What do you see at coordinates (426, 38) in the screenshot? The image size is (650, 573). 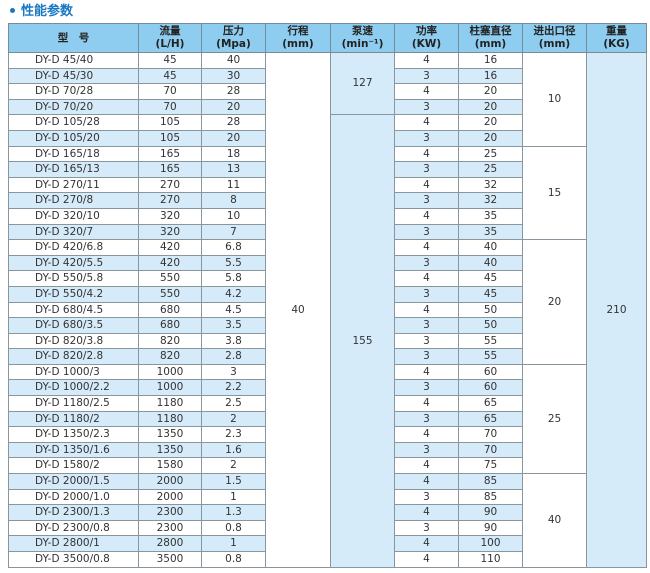 I see `column-header: 功率 (KW)` at bounding box center [426, 38].